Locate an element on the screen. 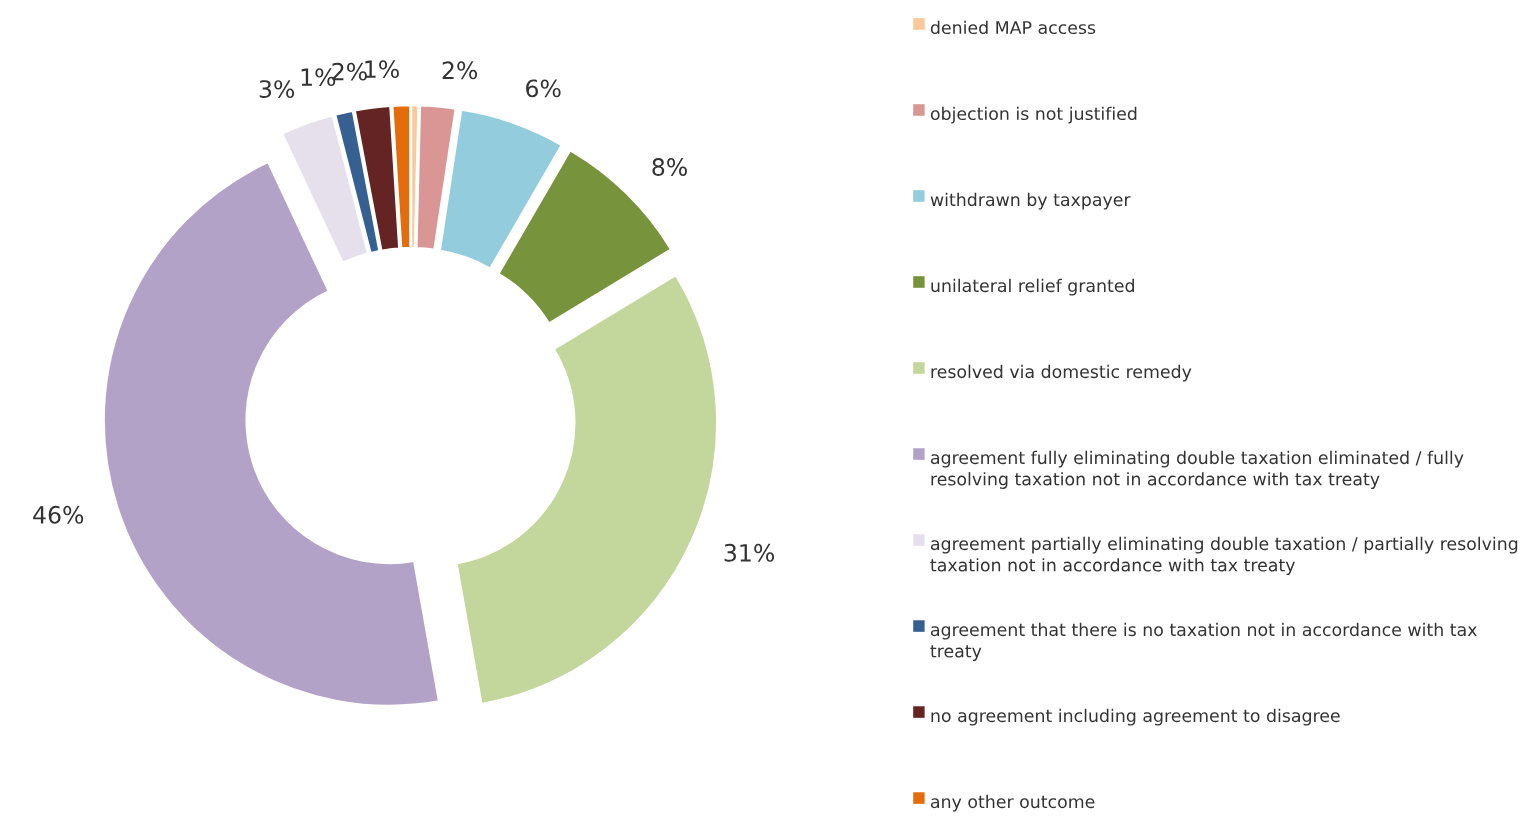 This screenshot has width=1522, height=827. data-label: 1% is located at coordinates (382, 69).